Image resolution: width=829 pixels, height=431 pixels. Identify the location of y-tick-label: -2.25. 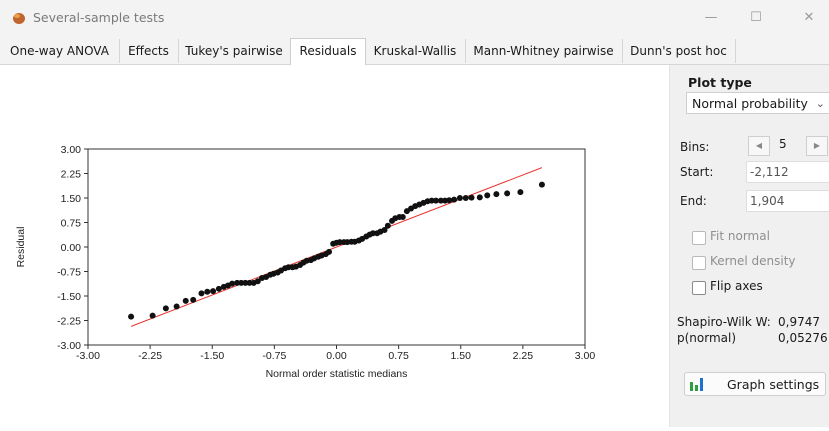
(69, 322).